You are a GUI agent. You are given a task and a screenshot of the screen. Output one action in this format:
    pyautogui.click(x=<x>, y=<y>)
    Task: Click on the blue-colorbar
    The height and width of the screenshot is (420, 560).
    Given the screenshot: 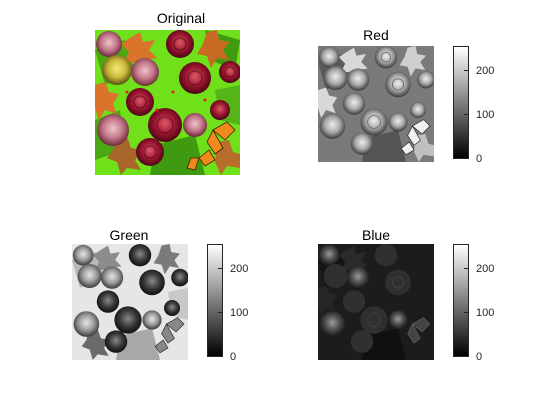 What is the action you would take?
    pyautogui.click(x=461, y=300)
    